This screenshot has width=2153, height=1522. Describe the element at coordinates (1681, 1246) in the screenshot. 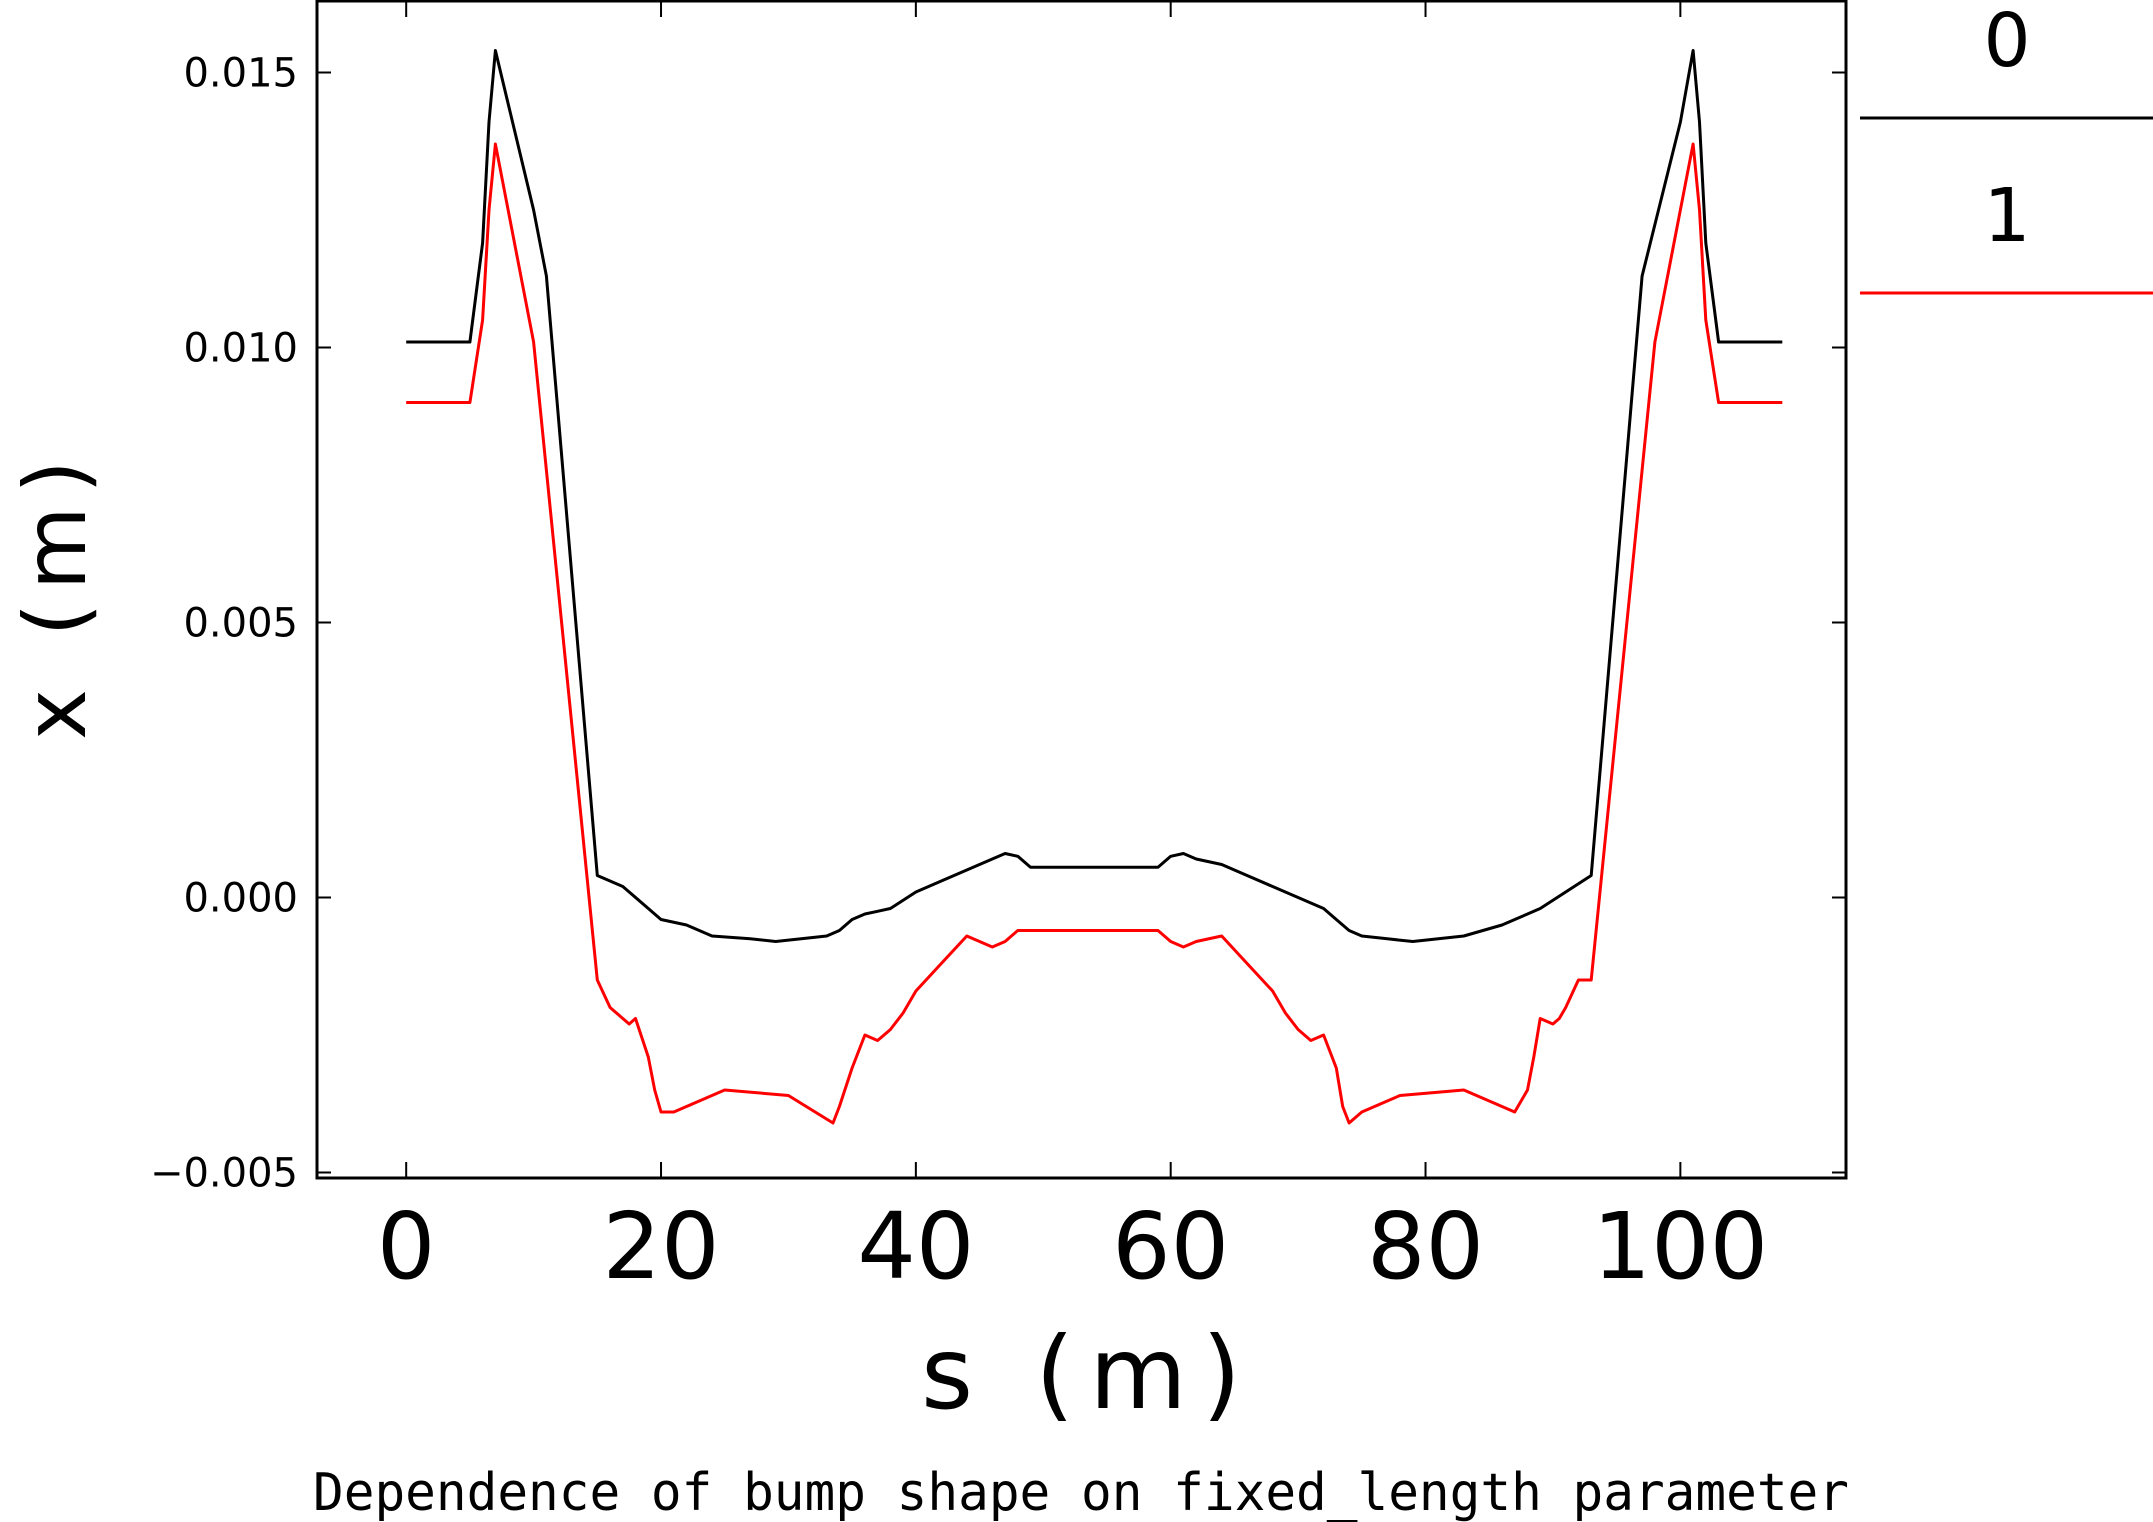

I see `x-tick-label: 100` at that location.